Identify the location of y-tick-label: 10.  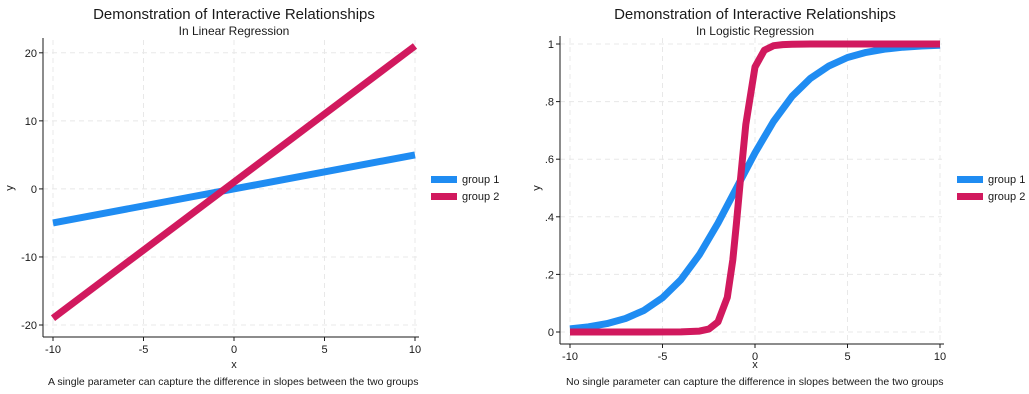
(31, 122).